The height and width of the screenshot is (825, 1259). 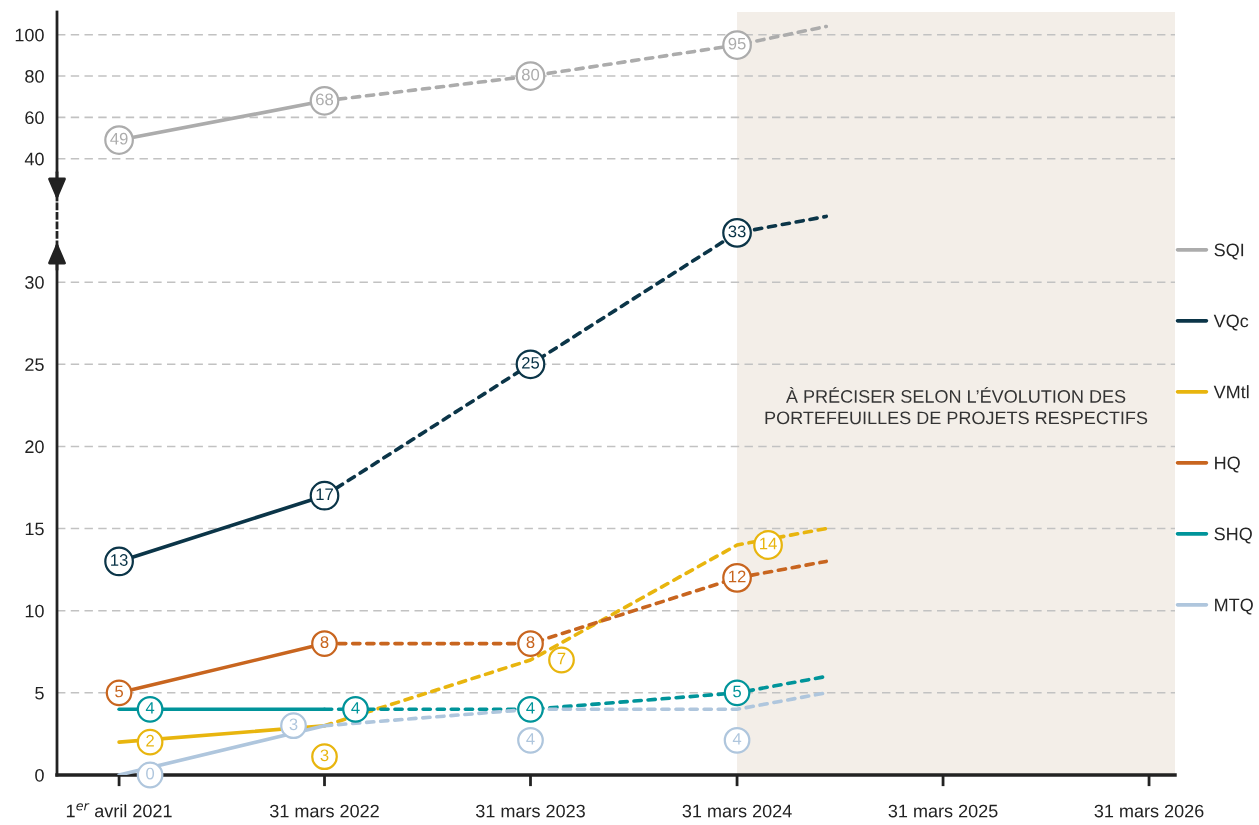 I want to click on legend-label: VQc, so click(x=1231, y=322).